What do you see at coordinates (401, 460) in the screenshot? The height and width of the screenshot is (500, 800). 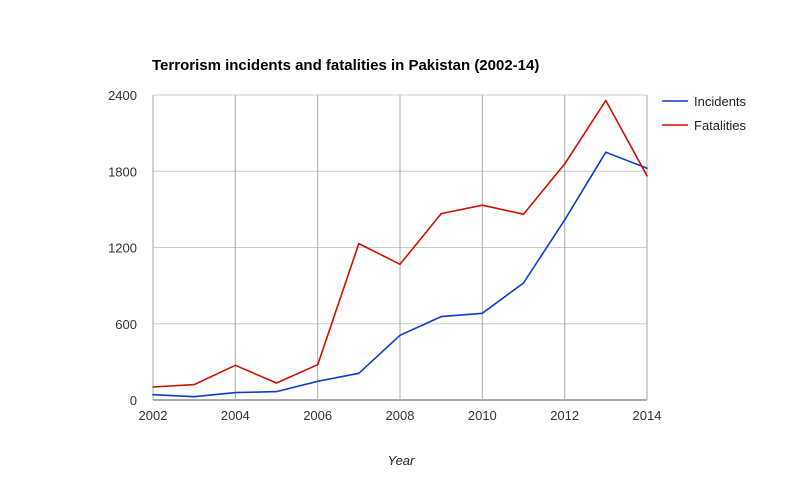 I see `x-axis-label: Year` at bounding box center [401, 460].